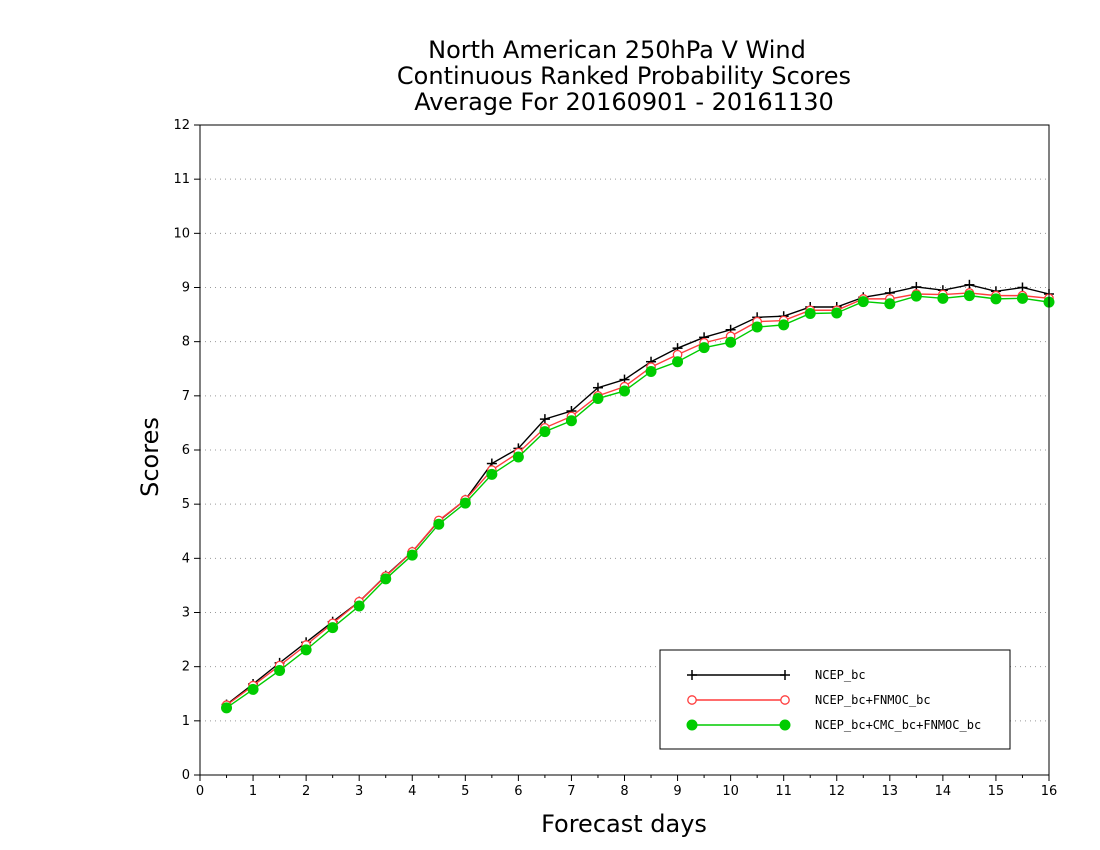 This screenshot has width=1100, height=850. Describe the element at coordinates (186, 613) in the screenshot. I see `y-tick-label: 3` at that location.